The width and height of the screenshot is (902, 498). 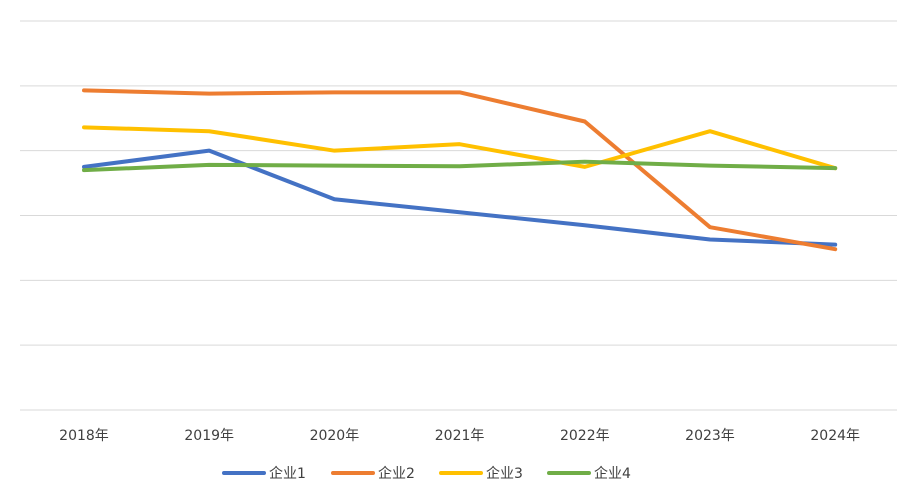 I want to click on x-tick-label: 2022年, so click(x=585, y=436).